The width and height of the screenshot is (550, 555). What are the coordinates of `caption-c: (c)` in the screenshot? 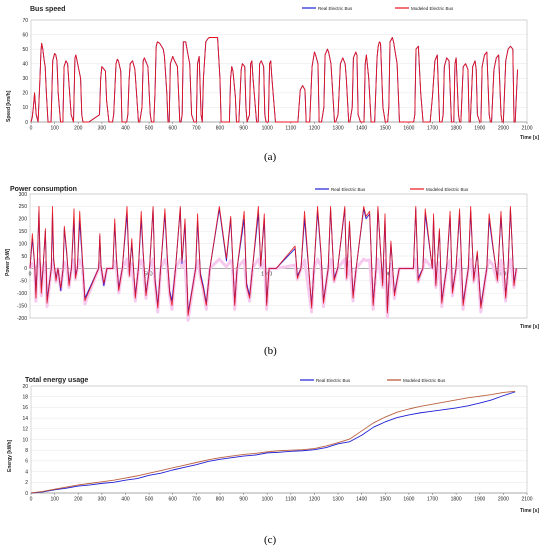 It's located at (270, 540).